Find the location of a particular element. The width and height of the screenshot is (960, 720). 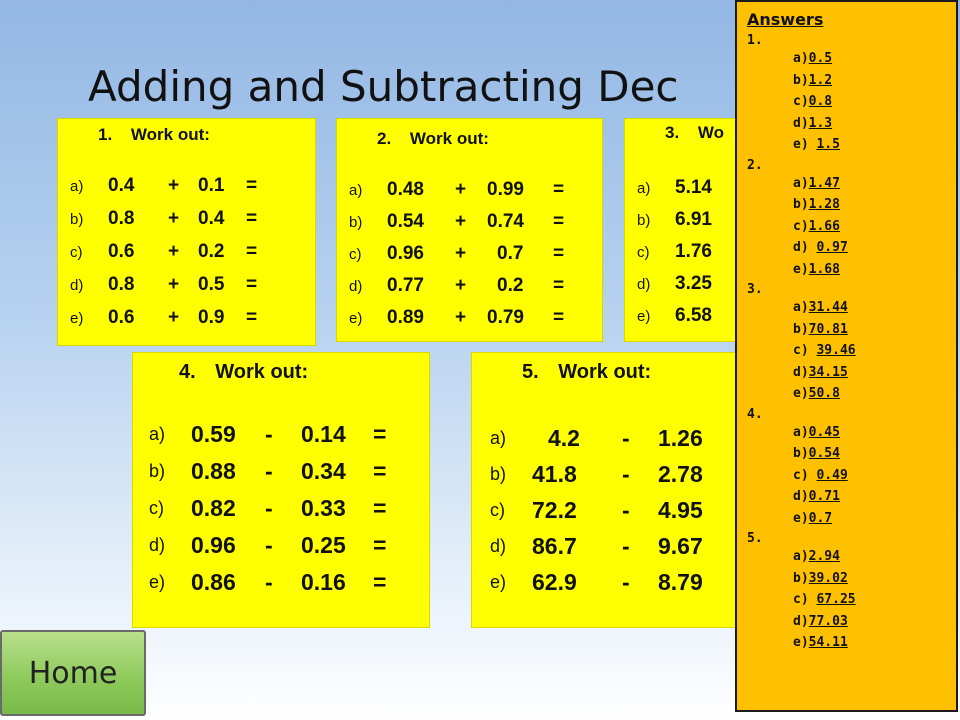

answer-link: 1.47 is located at coordinates (824, 183).